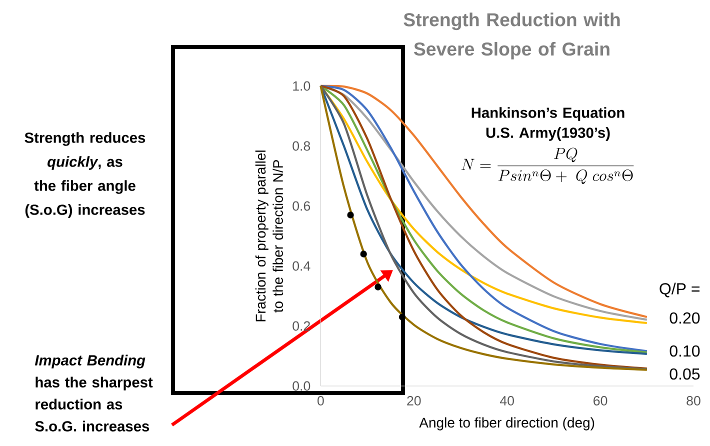  What do you see at coordinates (269, 236) in the screenshot?
I see `y-axis-title: Fraction of property parallel to the fiber direction N/P` at bounding box center [269, 236].